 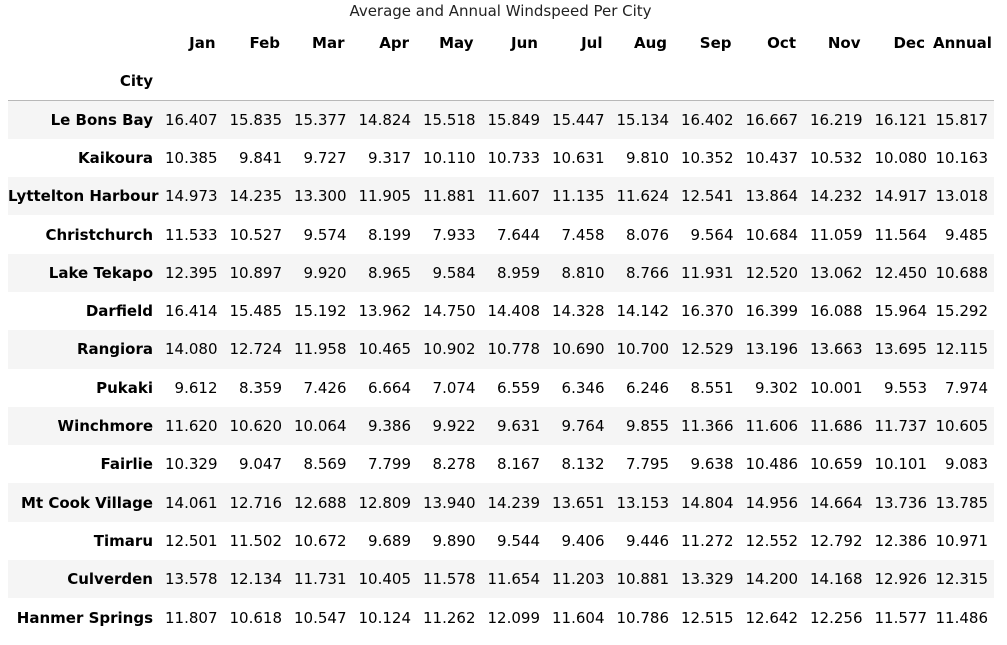 I want to click on table-cell-oct: 11.606, so click(x=772, y=426).